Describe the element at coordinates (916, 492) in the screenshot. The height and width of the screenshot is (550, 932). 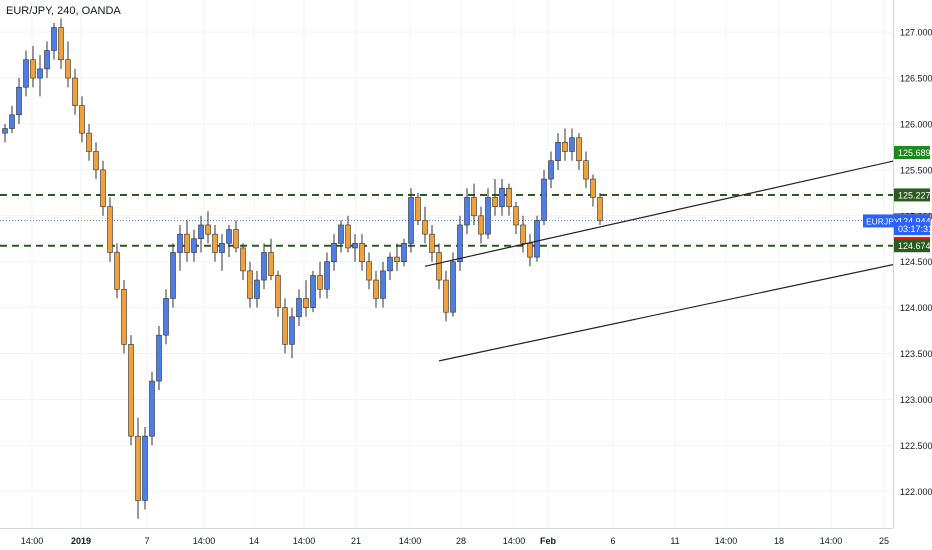
I see `y-tick-label: 122.000` at that location.